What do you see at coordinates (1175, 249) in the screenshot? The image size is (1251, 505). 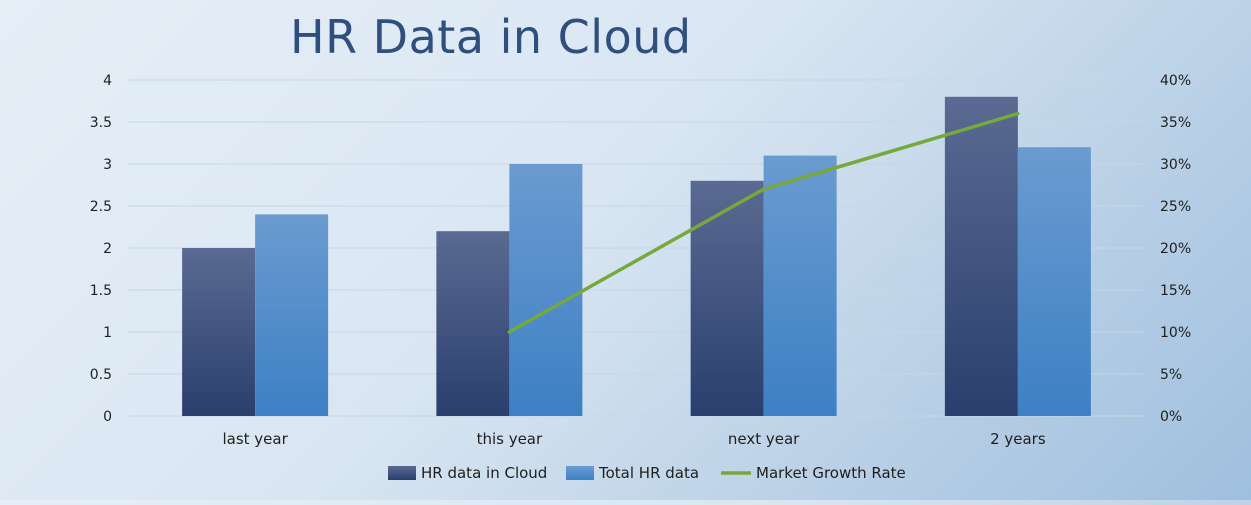 I see `y-right-tick-label: 20%` at bounding box center [1175, 249].